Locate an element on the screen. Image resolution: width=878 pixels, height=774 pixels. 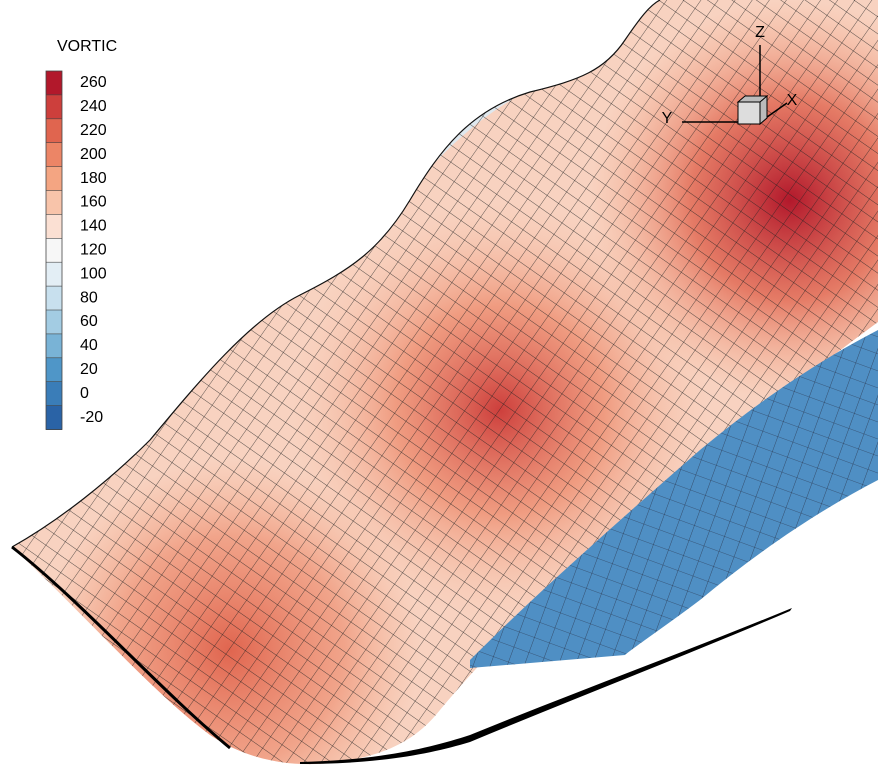
foil-edge-left is located at coordinates (121, 647).